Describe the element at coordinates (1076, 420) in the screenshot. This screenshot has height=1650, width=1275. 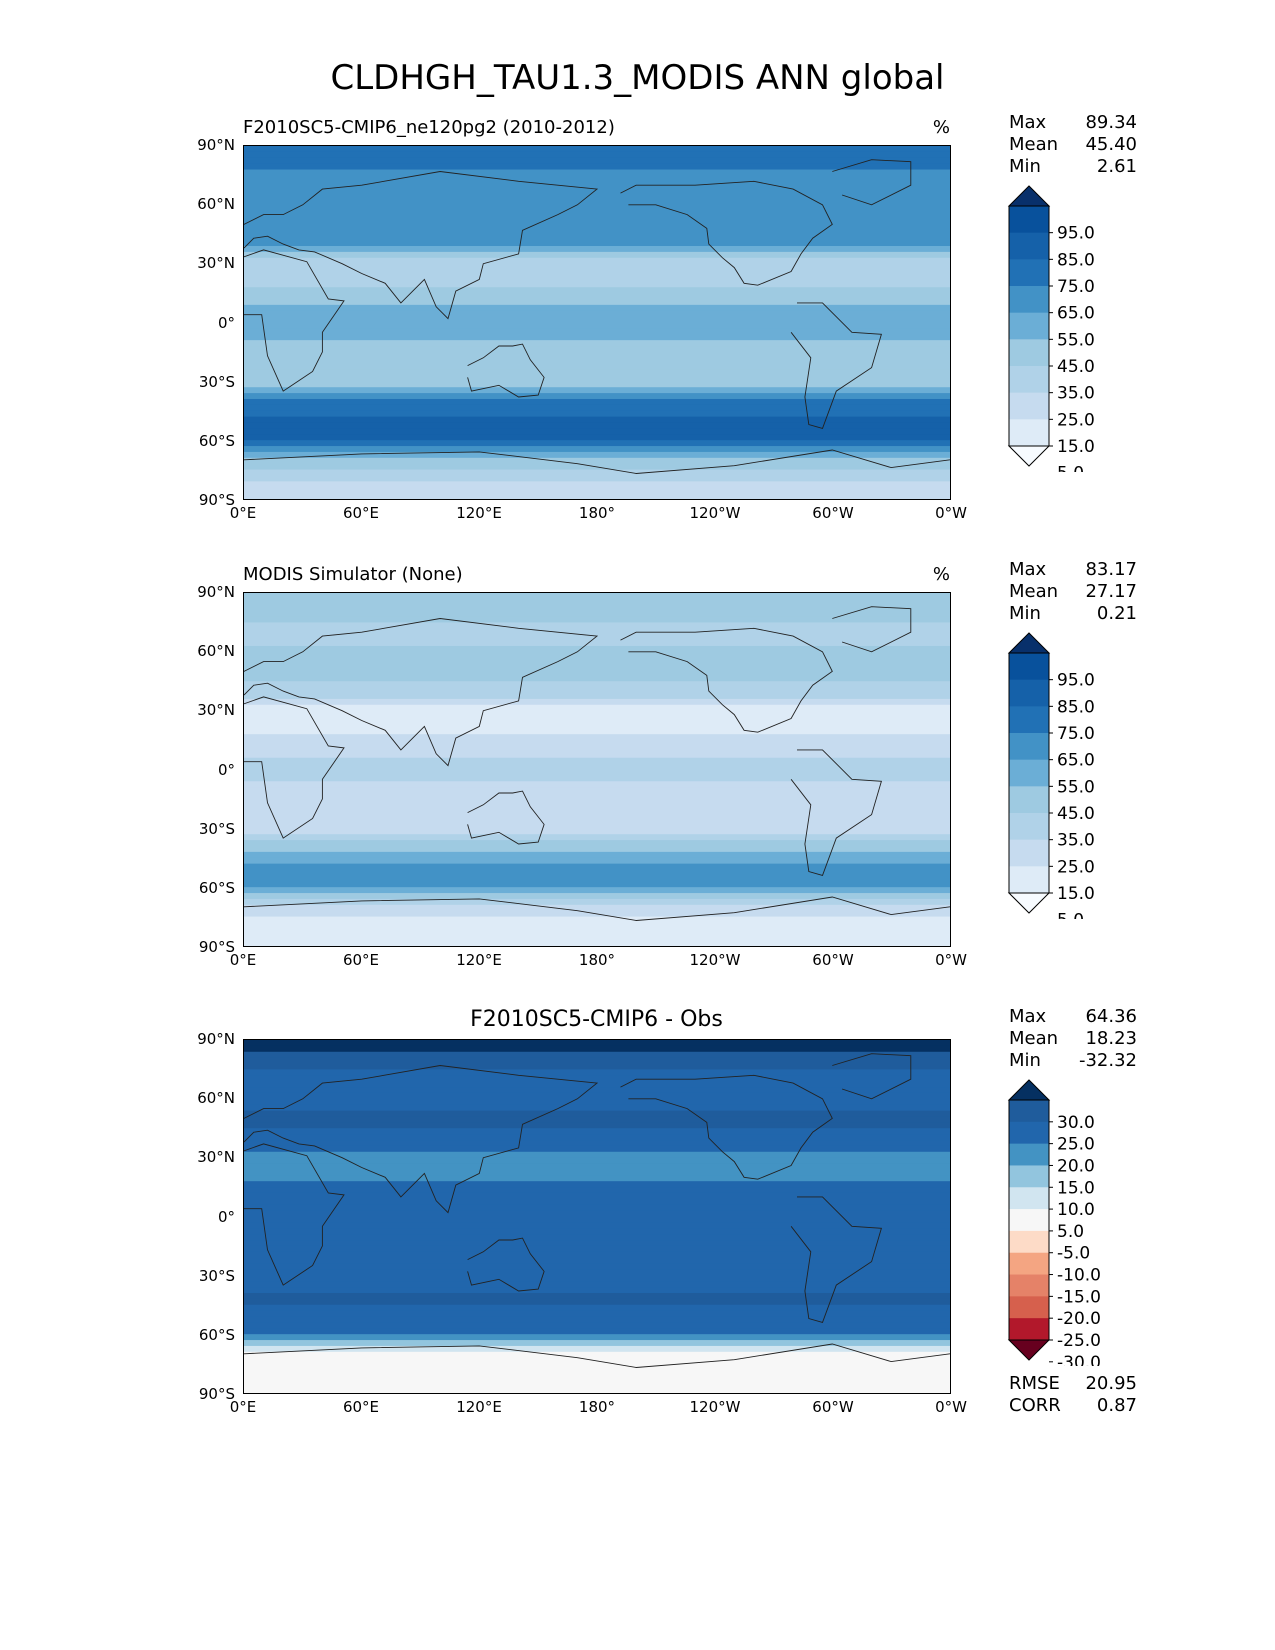
I see `colorbar-tick-label: 25.0` at that location.